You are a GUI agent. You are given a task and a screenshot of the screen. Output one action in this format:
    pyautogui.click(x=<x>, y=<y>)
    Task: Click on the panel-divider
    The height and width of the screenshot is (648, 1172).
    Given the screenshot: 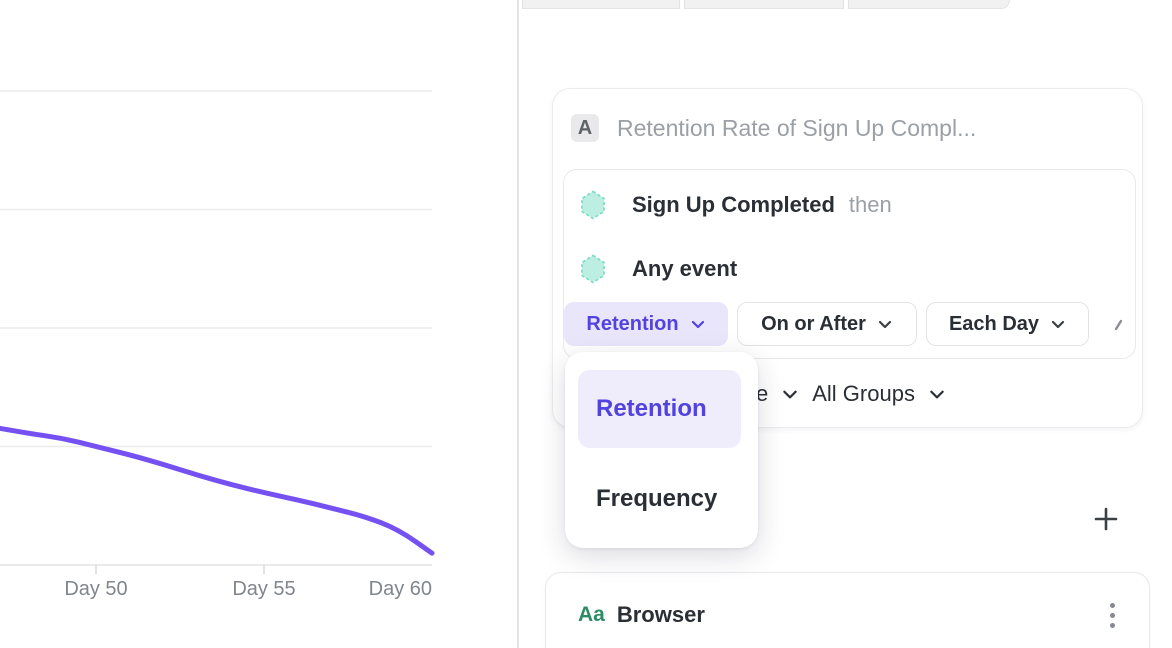 What is the action you would take?
    pyautogui.click(x=518, y=324)
    